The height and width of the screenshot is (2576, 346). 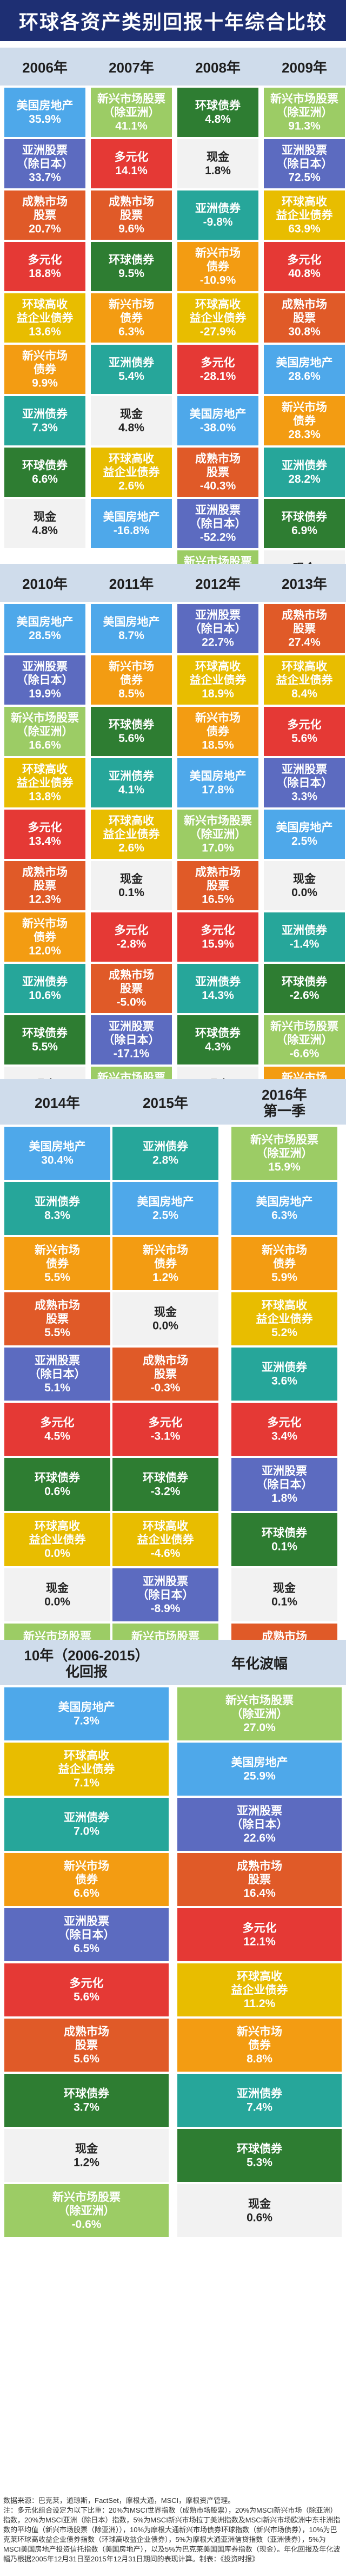 I want to click on cell-value: 3.7%, so click(x=86, y=2107).